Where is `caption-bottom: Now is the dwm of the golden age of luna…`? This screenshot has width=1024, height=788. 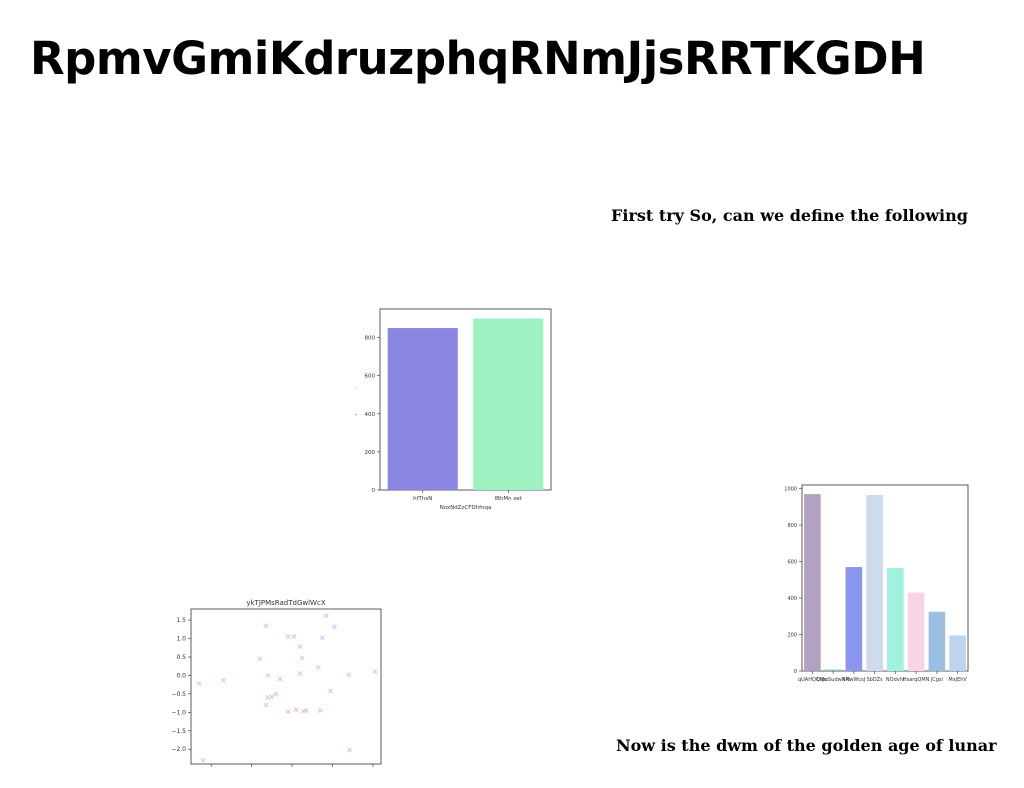
caption-bottom: Now is the dwm of the golden age of luna… is located at coordinates (806, 745).